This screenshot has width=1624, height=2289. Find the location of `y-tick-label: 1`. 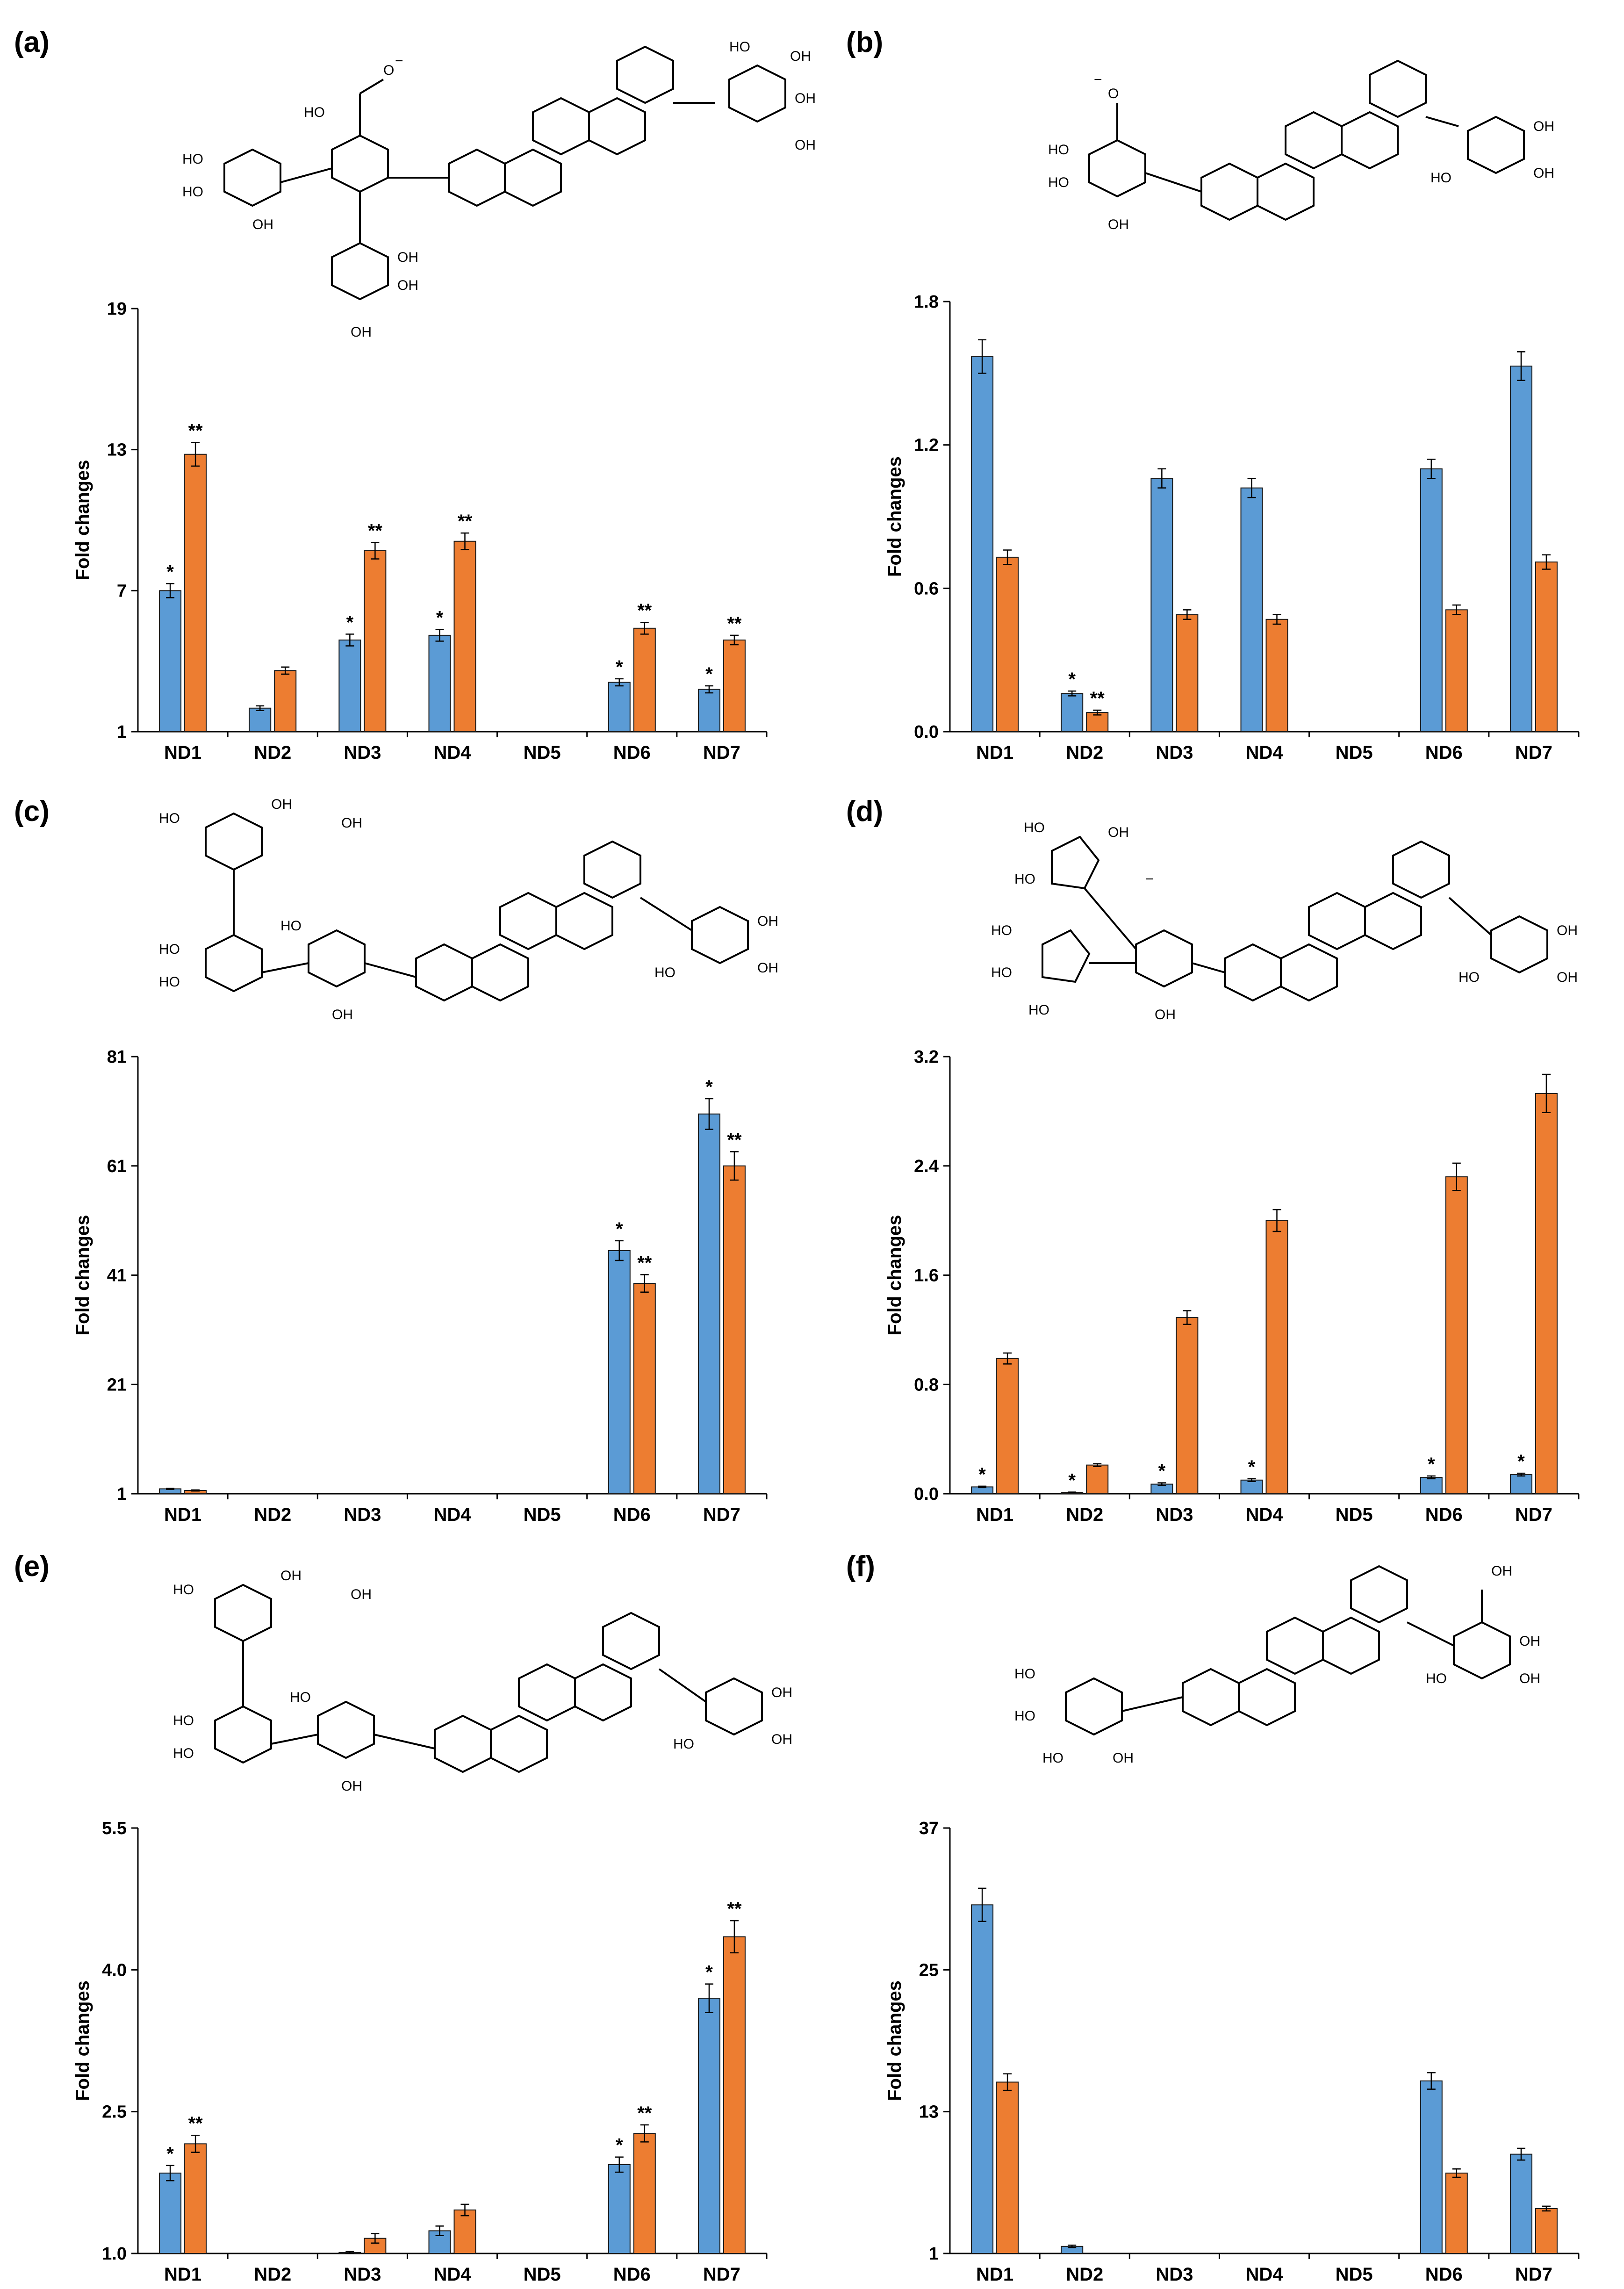

y-tick-label: 1 is located at coordinates (122, 1494).